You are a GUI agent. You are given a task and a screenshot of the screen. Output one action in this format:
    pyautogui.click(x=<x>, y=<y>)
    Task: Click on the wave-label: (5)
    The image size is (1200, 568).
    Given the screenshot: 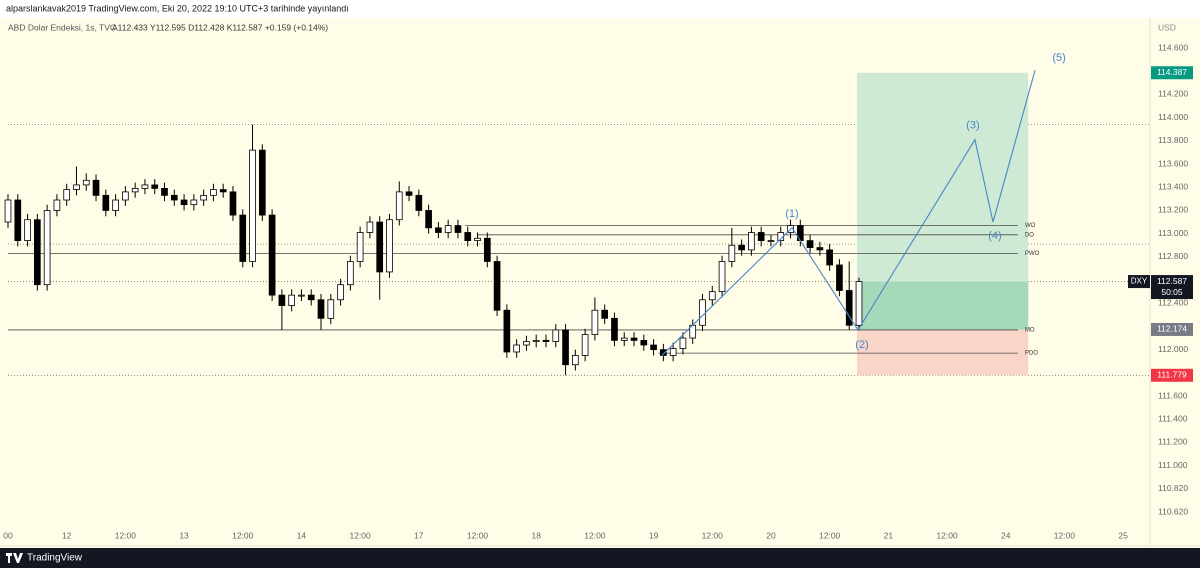 What is the action you would take?
    pyautogui.click(x=1058, y=58)
    